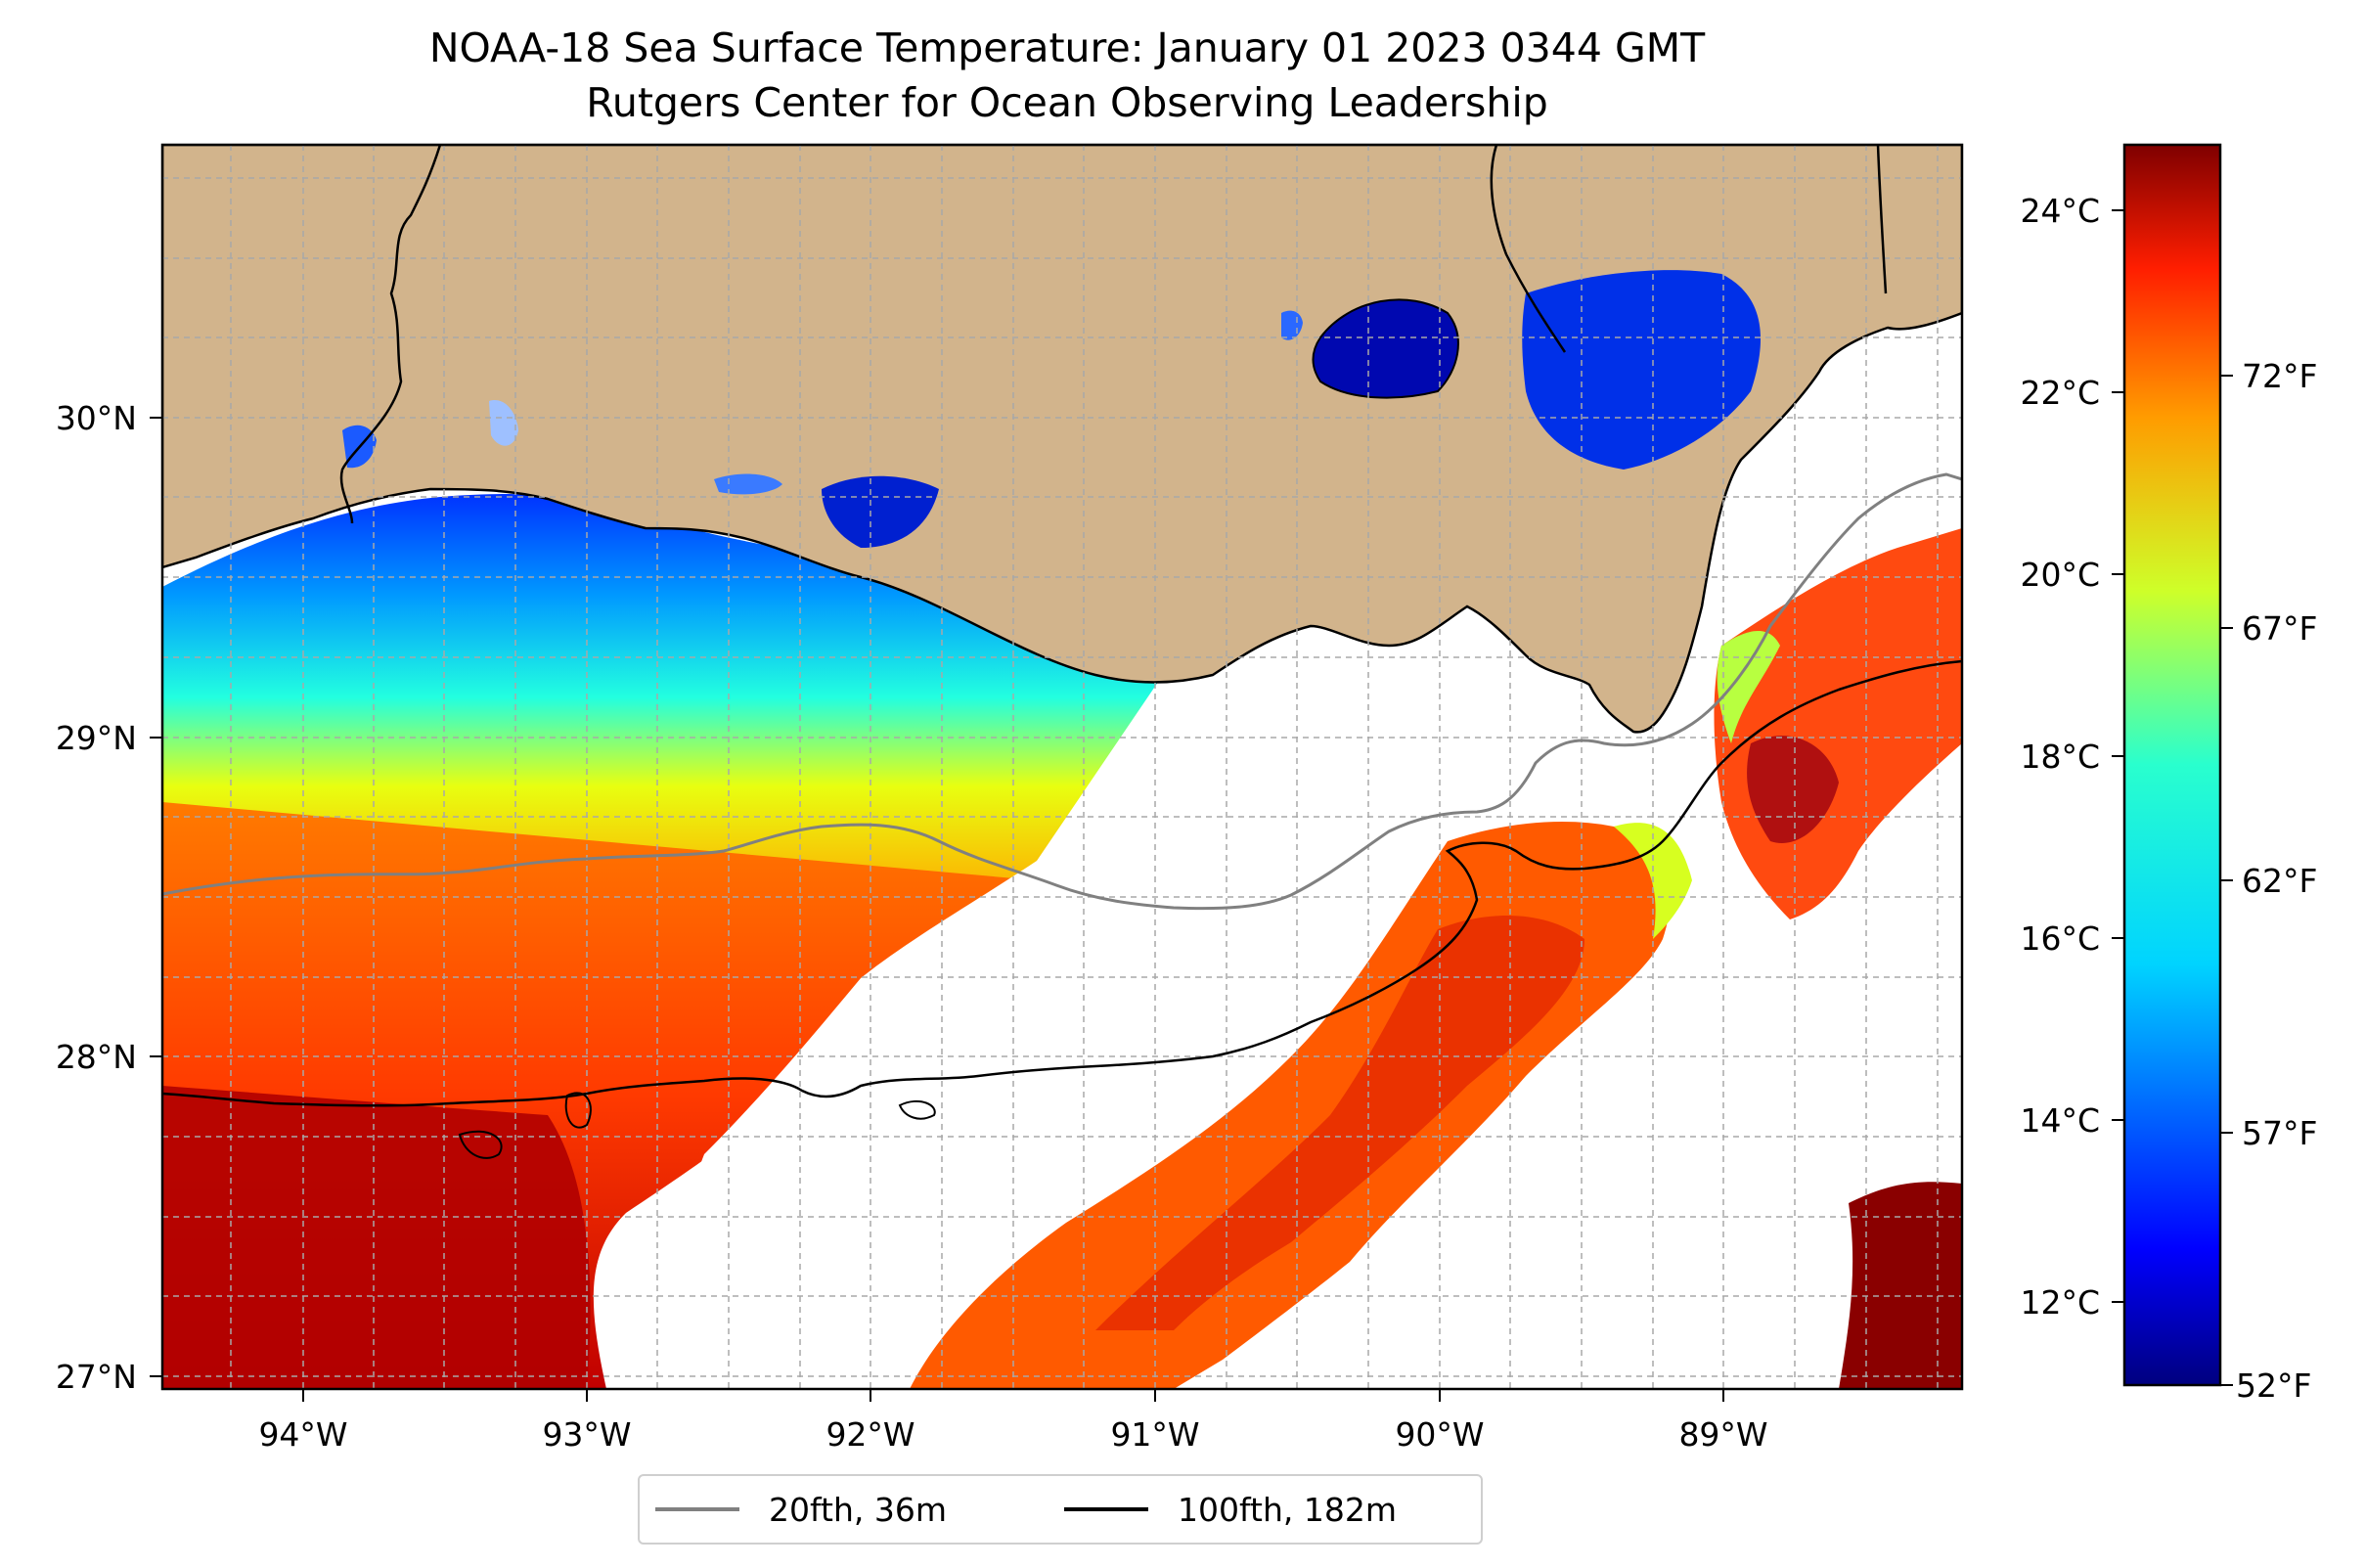  Describe the element at coordinates (1882, 219) in the screenshot. I see `state-boundary-mississippi-alabama` at that location.